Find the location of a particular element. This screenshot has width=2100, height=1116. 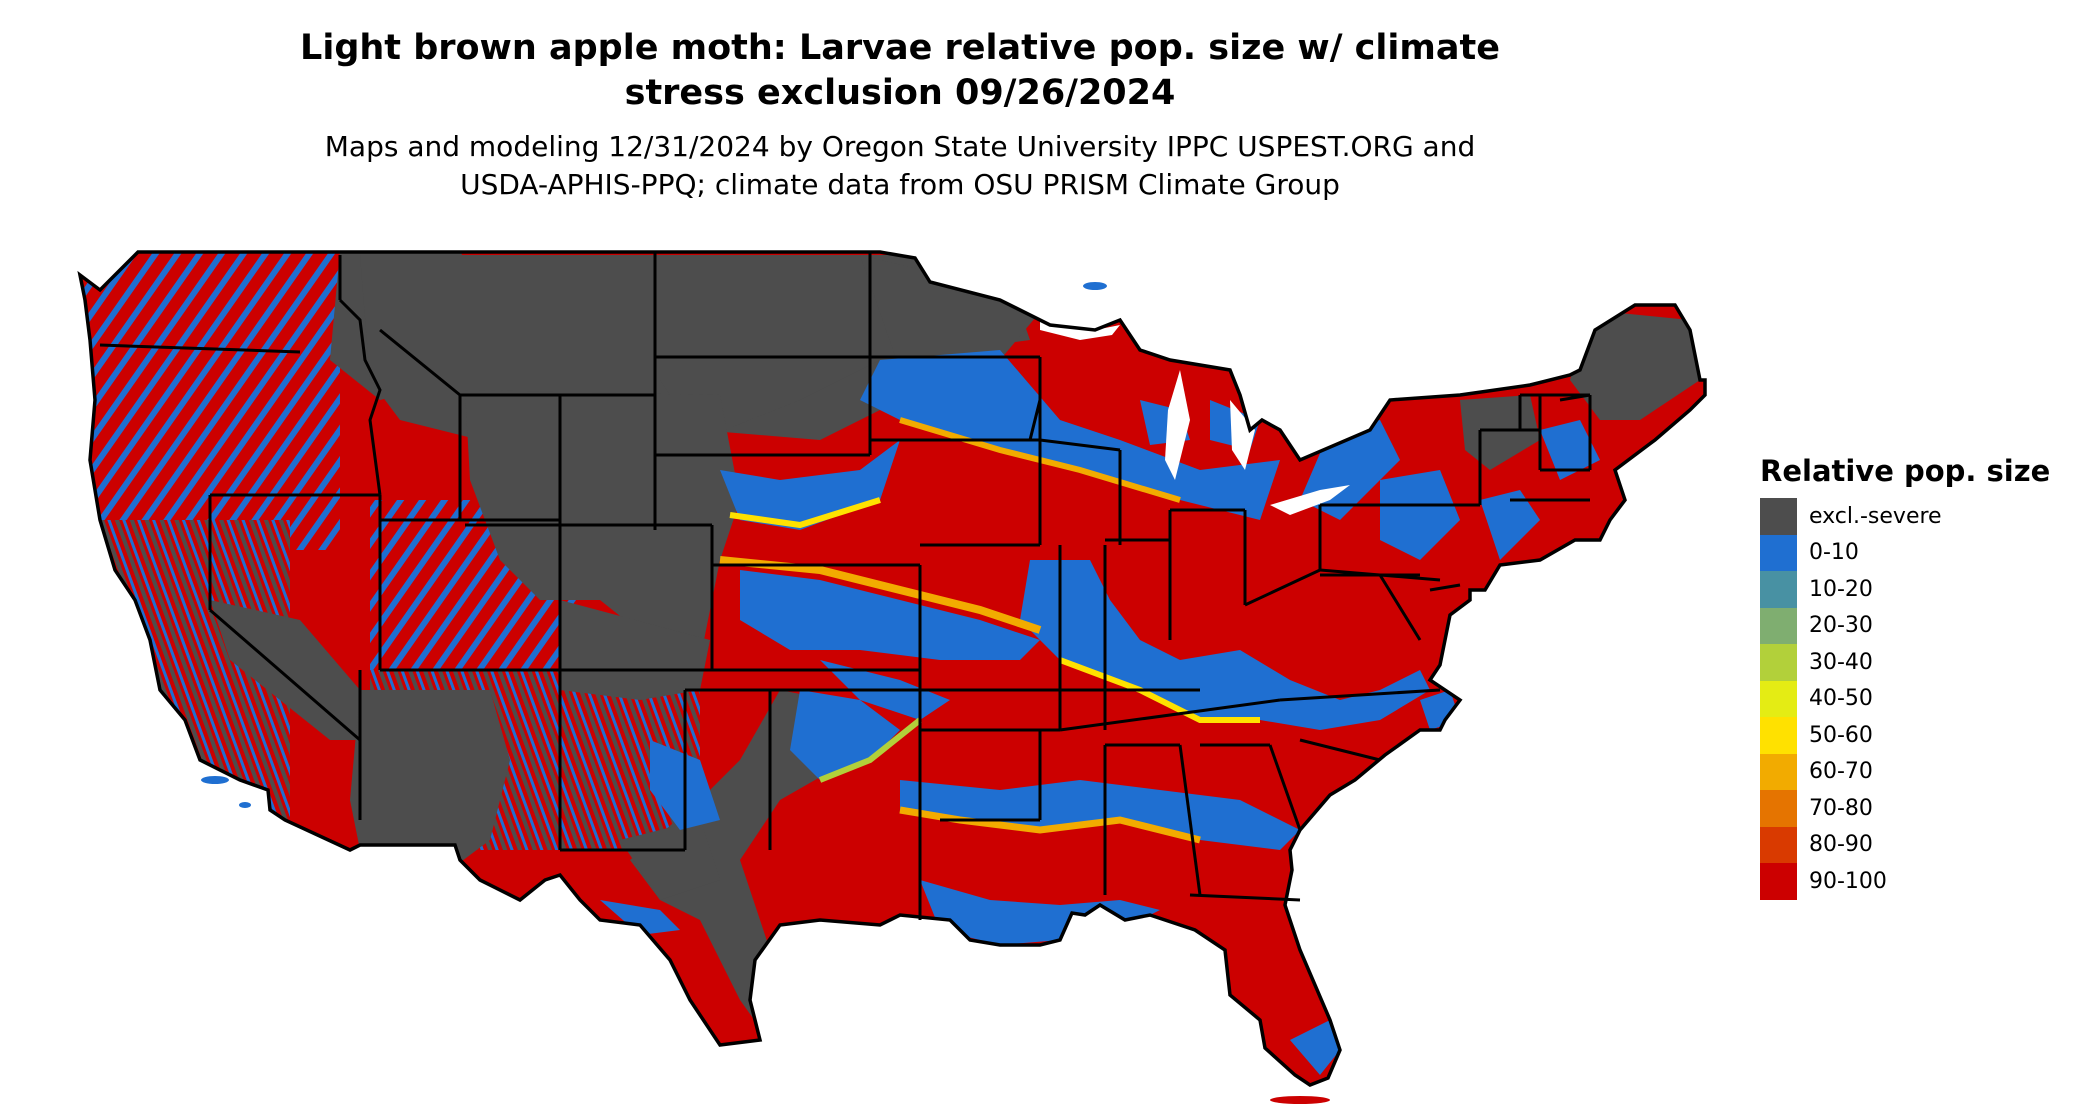

legend-item: 20-30 is located at coordinates (1851, 625).